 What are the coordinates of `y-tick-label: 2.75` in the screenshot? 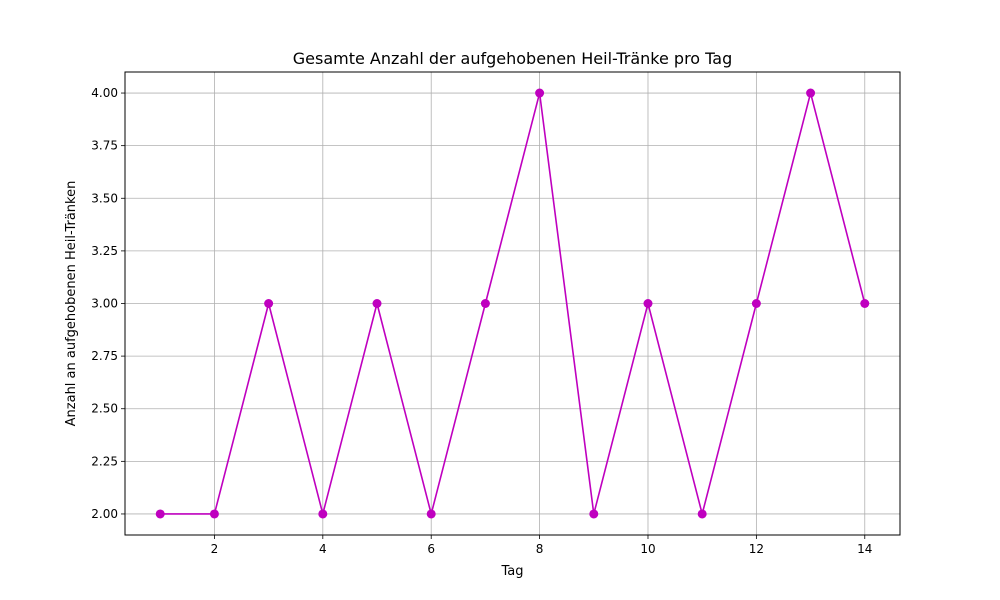 It's located at (104, 356).